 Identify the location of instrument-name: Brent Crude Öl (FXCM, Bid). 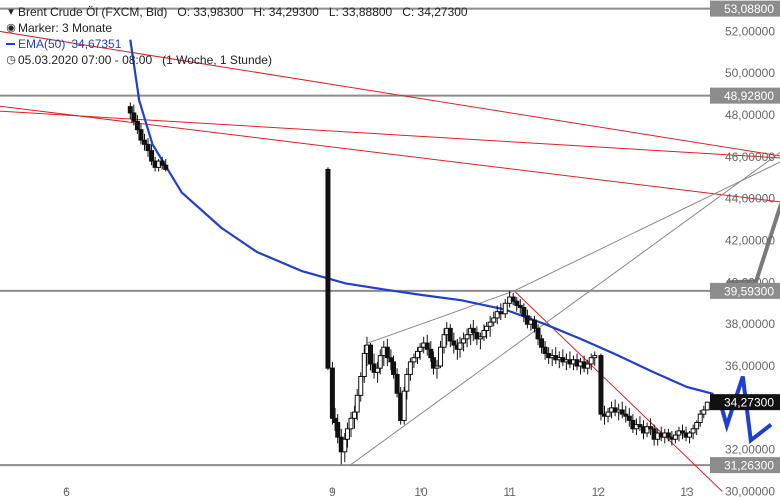
(93, 12).